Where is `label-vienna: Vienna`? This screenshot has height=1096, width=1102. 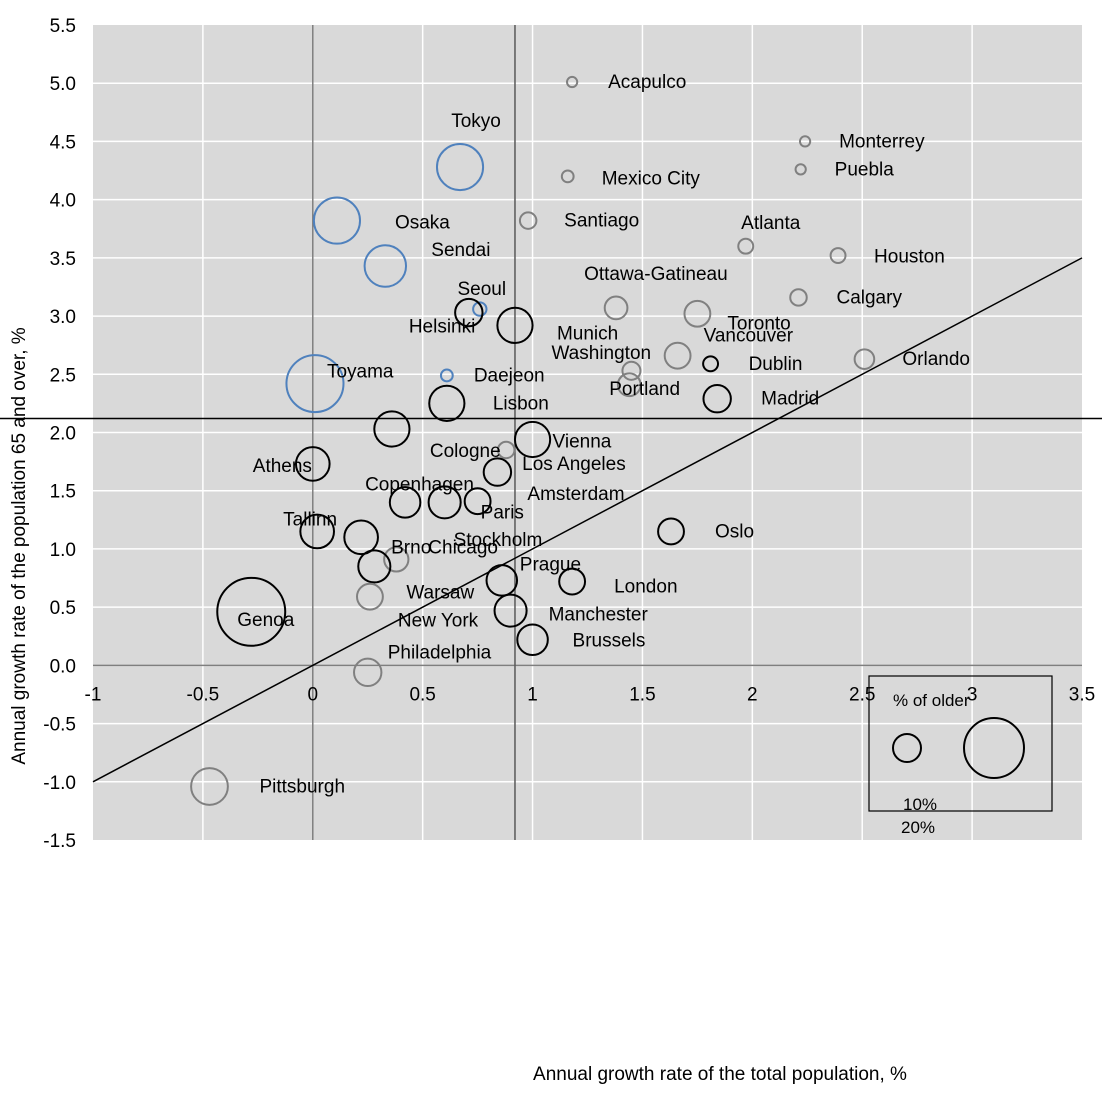
label-vienna: Vienna is located at coordinates (582, 441).